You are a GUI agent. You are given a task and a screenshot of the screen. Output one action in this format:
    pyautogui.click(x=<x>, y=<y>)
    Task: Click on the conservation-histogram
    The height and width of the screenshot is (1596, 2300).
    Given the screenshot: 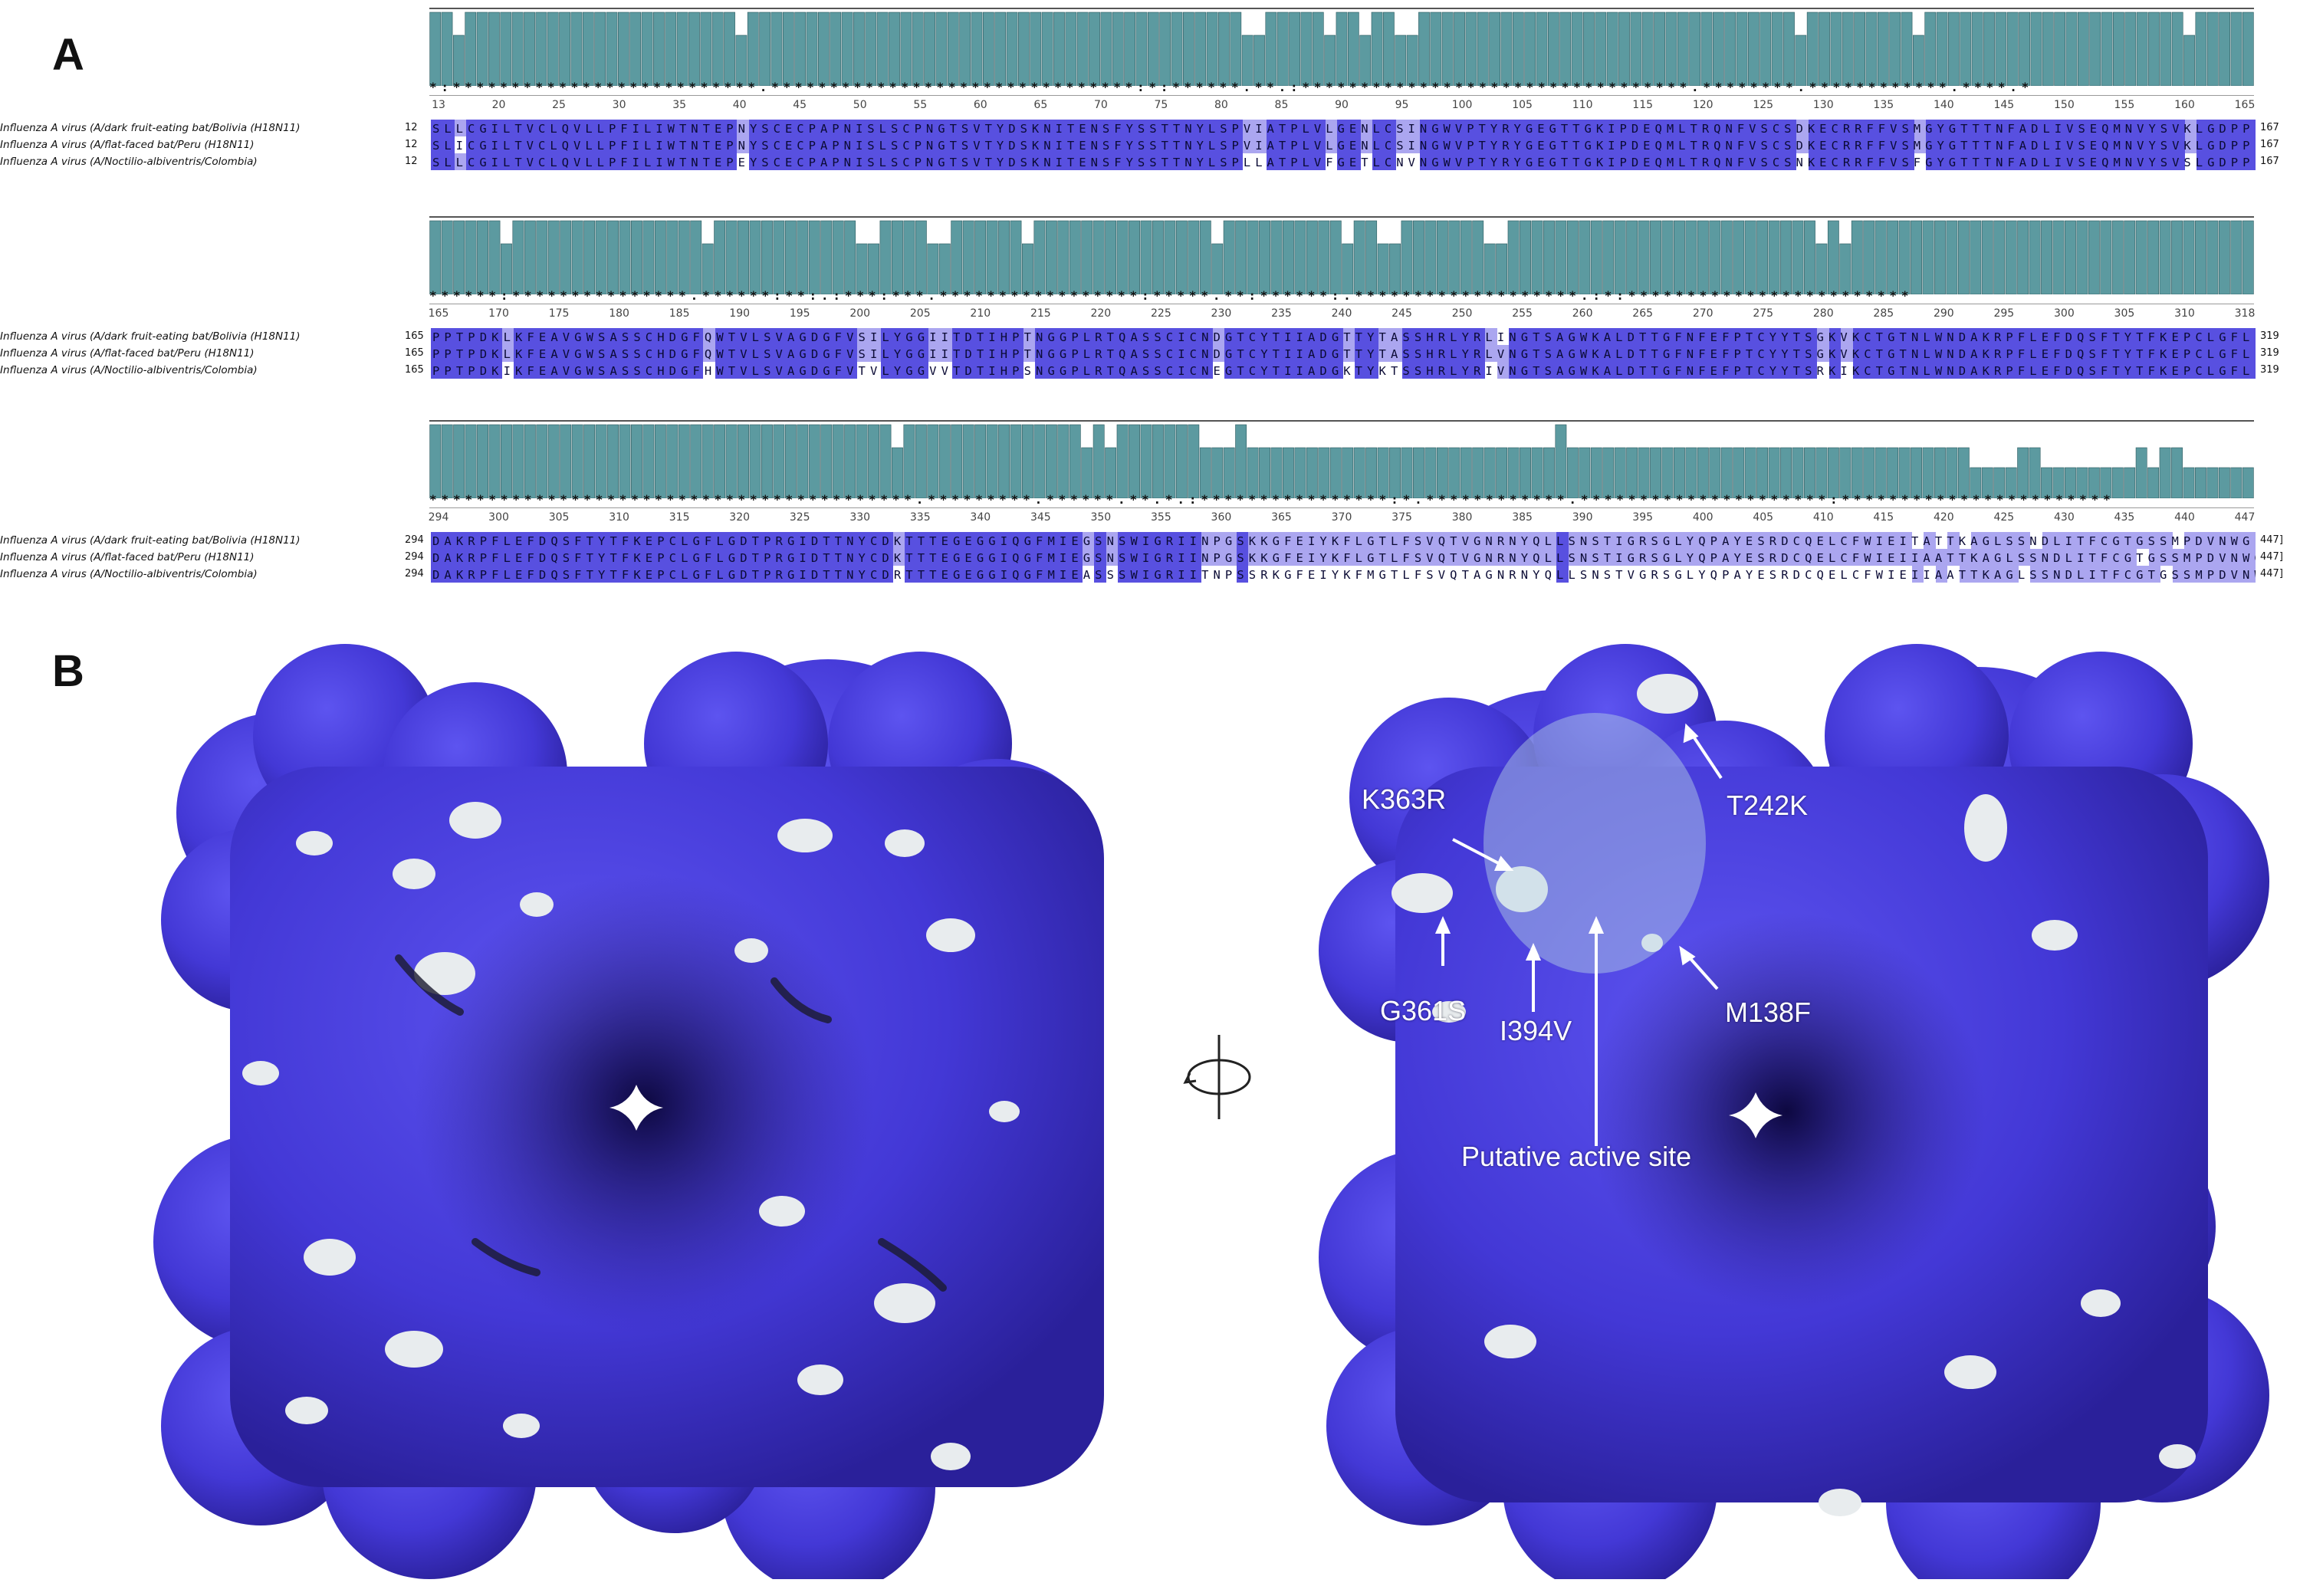 What is the action you would take?
    pyautogui.click(x=1342, y=255)
    